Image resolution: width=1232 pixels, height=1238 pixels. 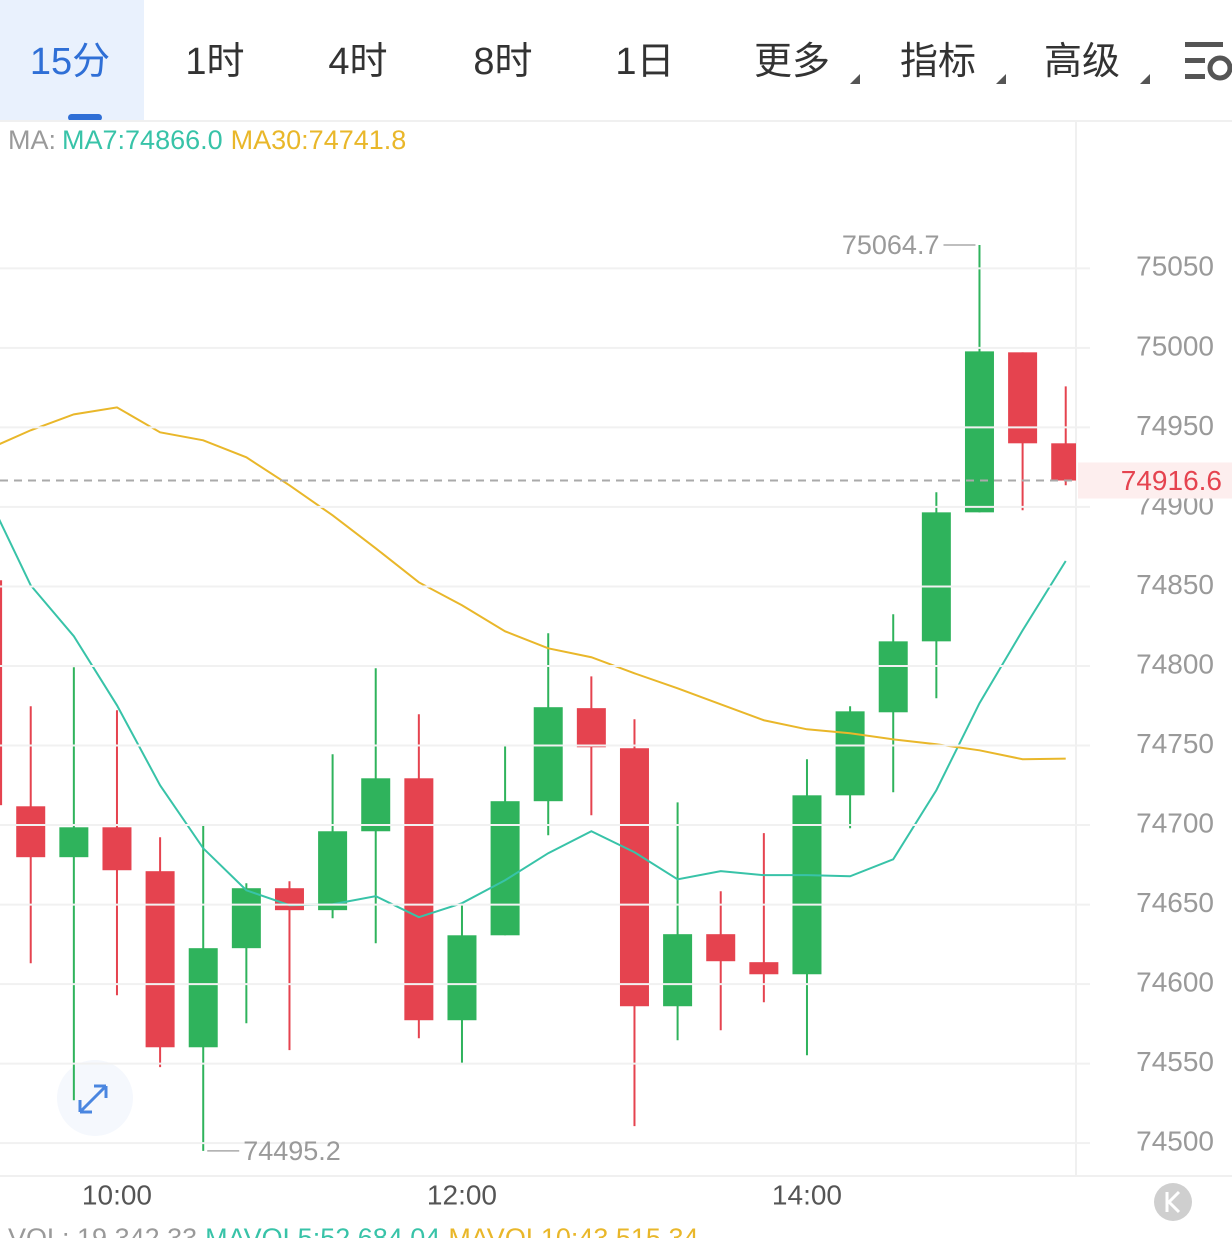 What do you see at coordinates (1082, 62) in the screenshot?
I see `tab: 高级` at bounding box center [1082, 62].